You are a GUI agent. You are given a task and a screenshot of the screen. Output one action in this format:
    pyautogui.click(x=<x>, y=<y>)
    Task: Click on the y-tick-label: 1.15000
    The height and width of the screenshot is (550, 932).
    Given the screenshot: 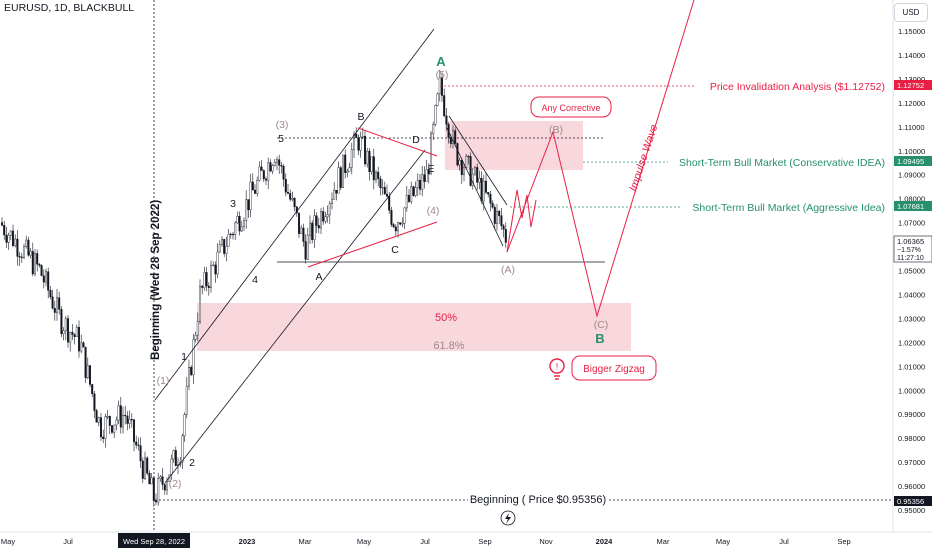 What is the action you would take?
    pyautogui.click(x=911, y=31)
    